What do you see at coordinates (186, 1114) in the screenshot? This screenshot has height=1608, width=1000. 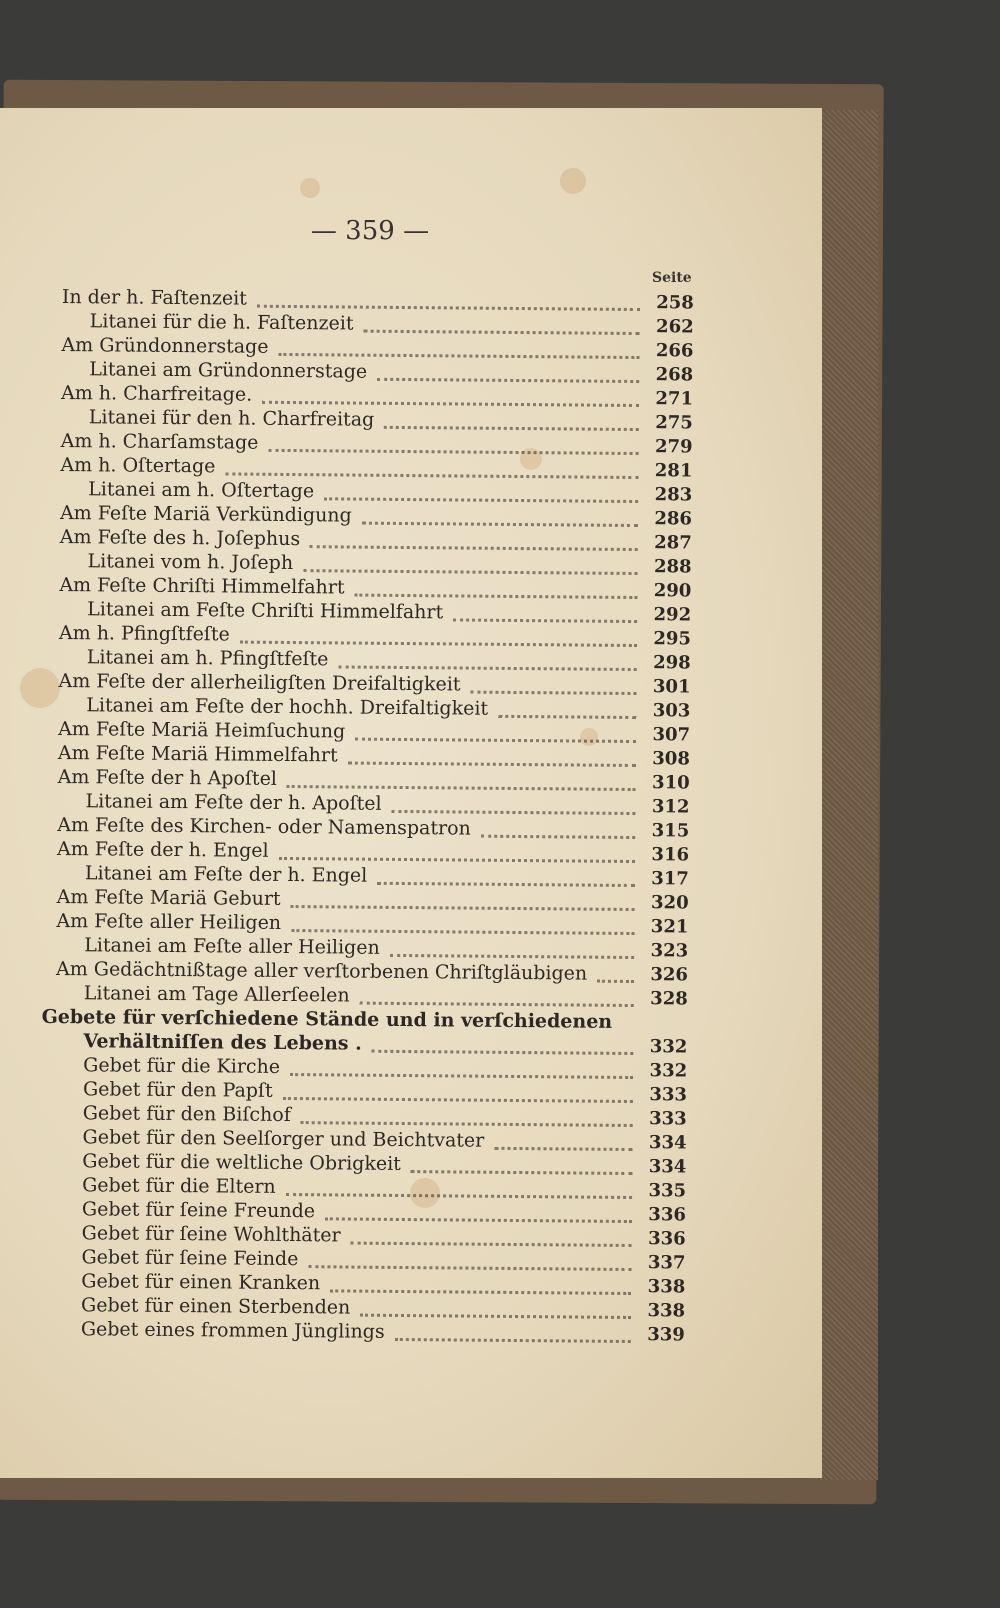 I see `toc-entry-title: Gebet für den Biſchof` at bounding box center [186, 1114].